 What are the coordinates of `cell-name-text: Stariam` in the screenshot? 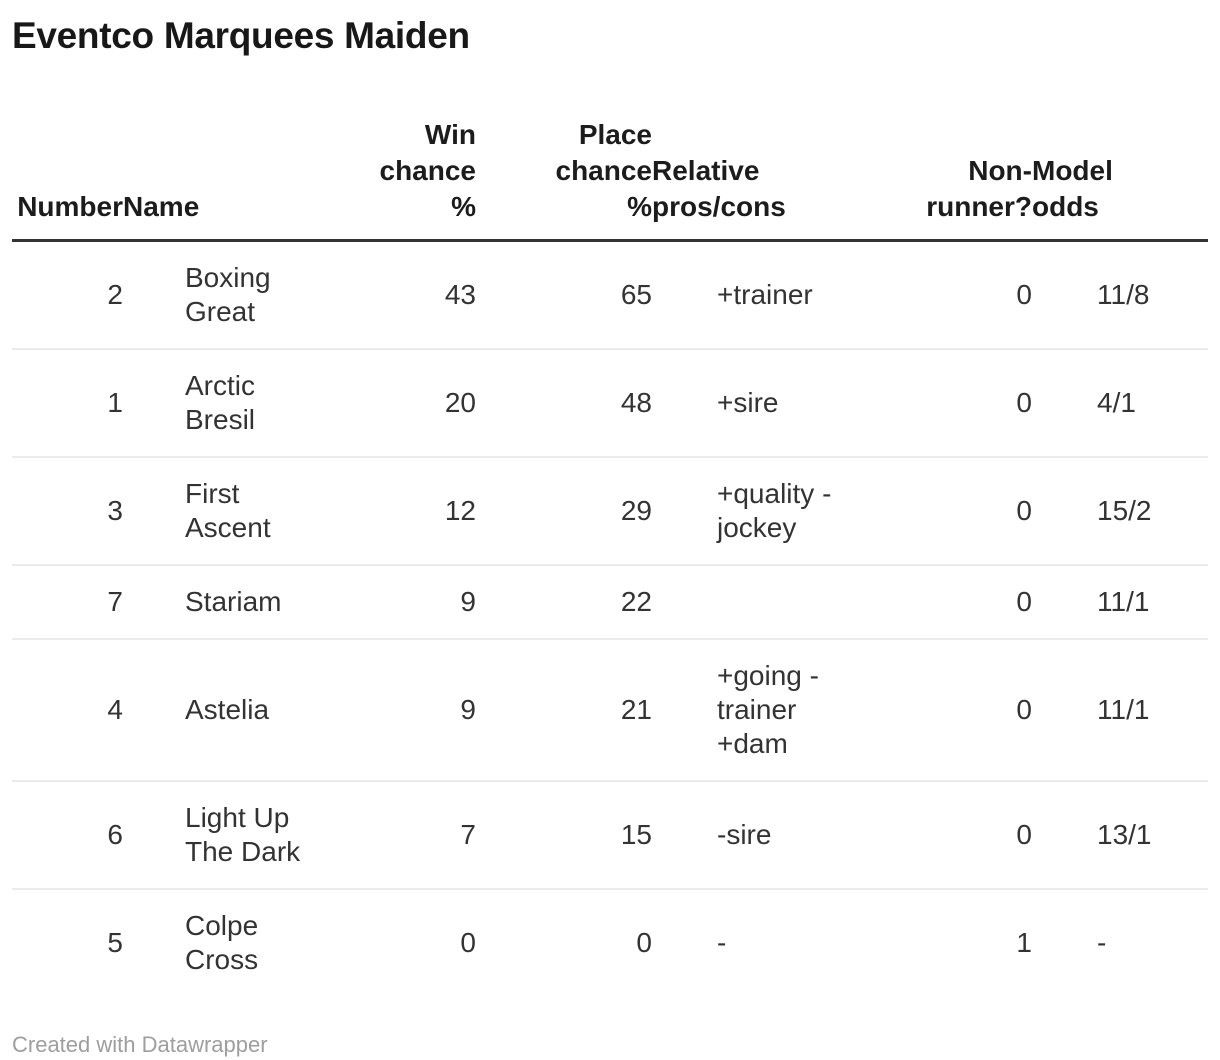 It's located at (233, 601).